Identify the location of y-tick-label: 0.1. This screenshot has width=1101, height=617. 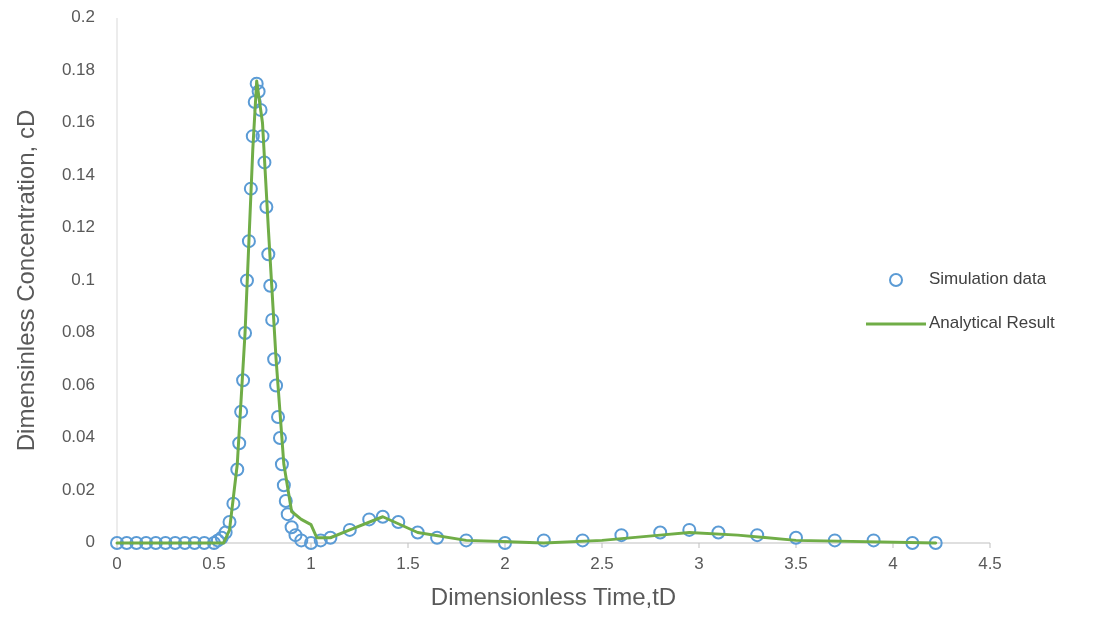
(83, 279).